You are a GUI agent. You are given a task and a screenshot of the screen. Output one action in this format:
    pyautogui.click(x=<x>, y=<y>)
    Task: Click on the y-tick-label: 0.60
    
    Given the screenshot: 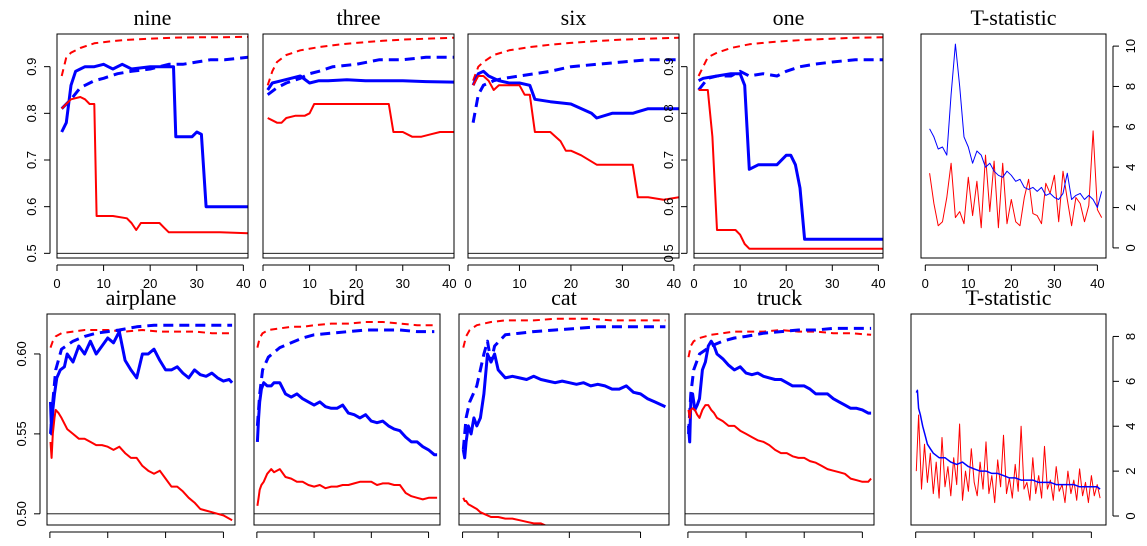 What is the action you would take?
    pyautogui.click(x=21, y=353)
    